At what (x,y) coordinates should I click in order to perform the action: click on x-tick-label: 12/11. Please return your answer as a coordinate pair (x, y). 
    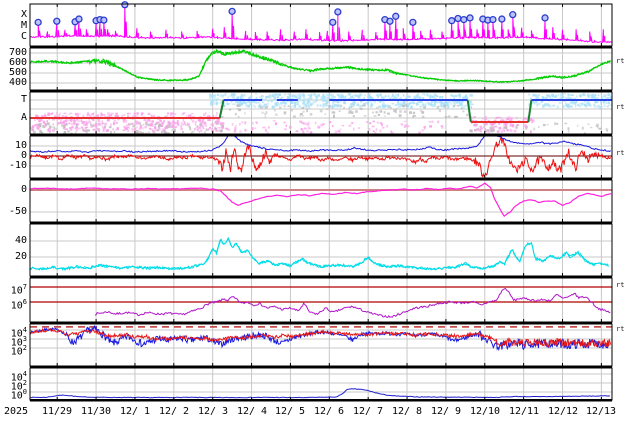
    Looking at the image, I should click on (524, 411).